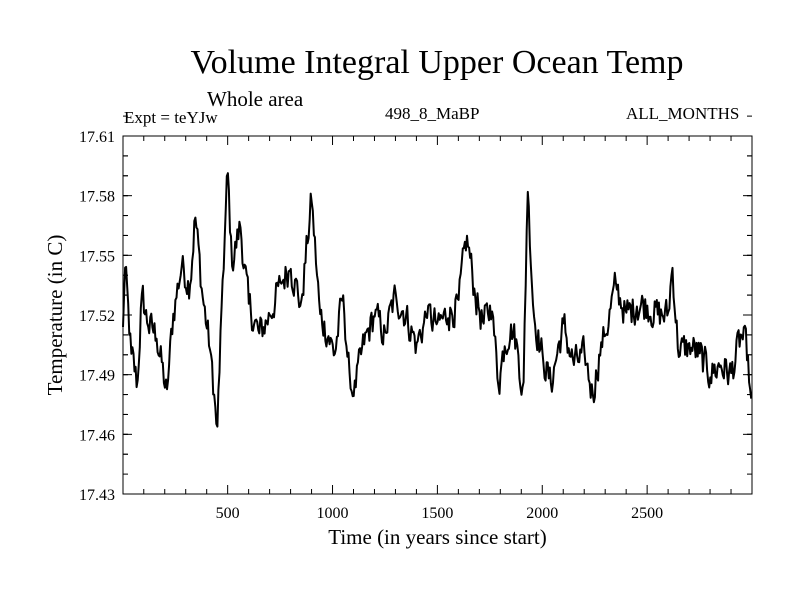 The image size is (800, 600). I want to click on x-axis-label: Time (in years since start), so click(437, 537).